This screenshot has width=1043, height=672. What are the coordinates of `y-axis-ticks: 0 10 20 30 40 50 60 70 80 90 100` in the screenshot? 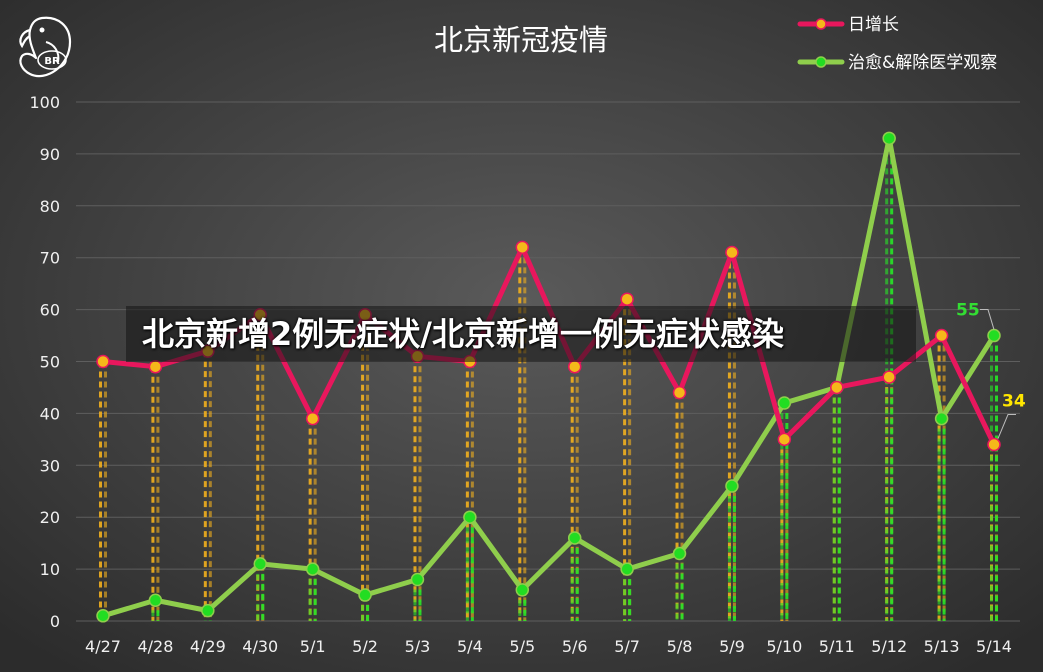 It's located at (44, 362).